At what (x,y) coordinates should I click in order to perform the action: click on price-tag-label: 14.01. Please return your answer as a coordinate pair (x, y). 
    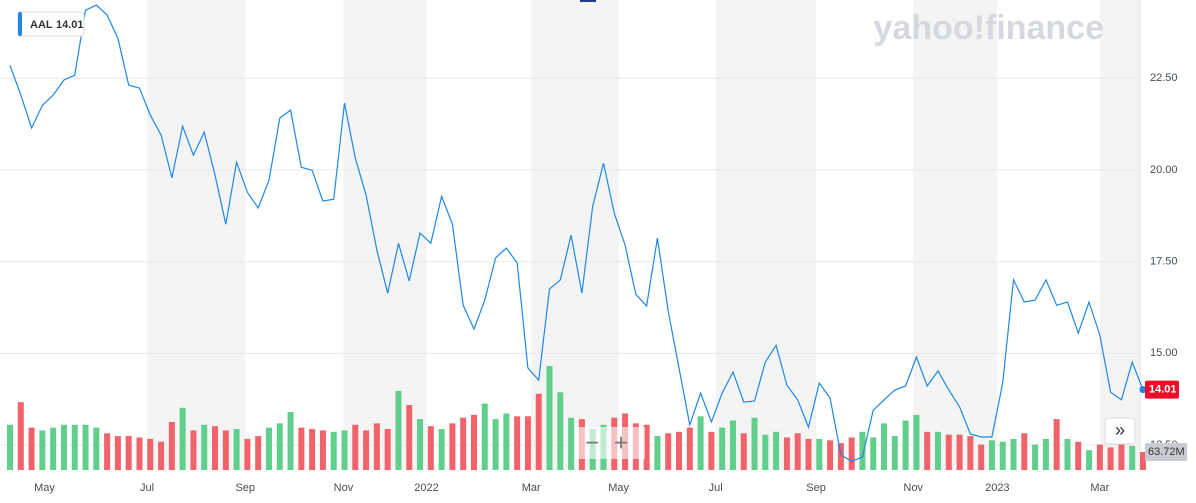
    Looking at the image, I should click on (1163, 390).